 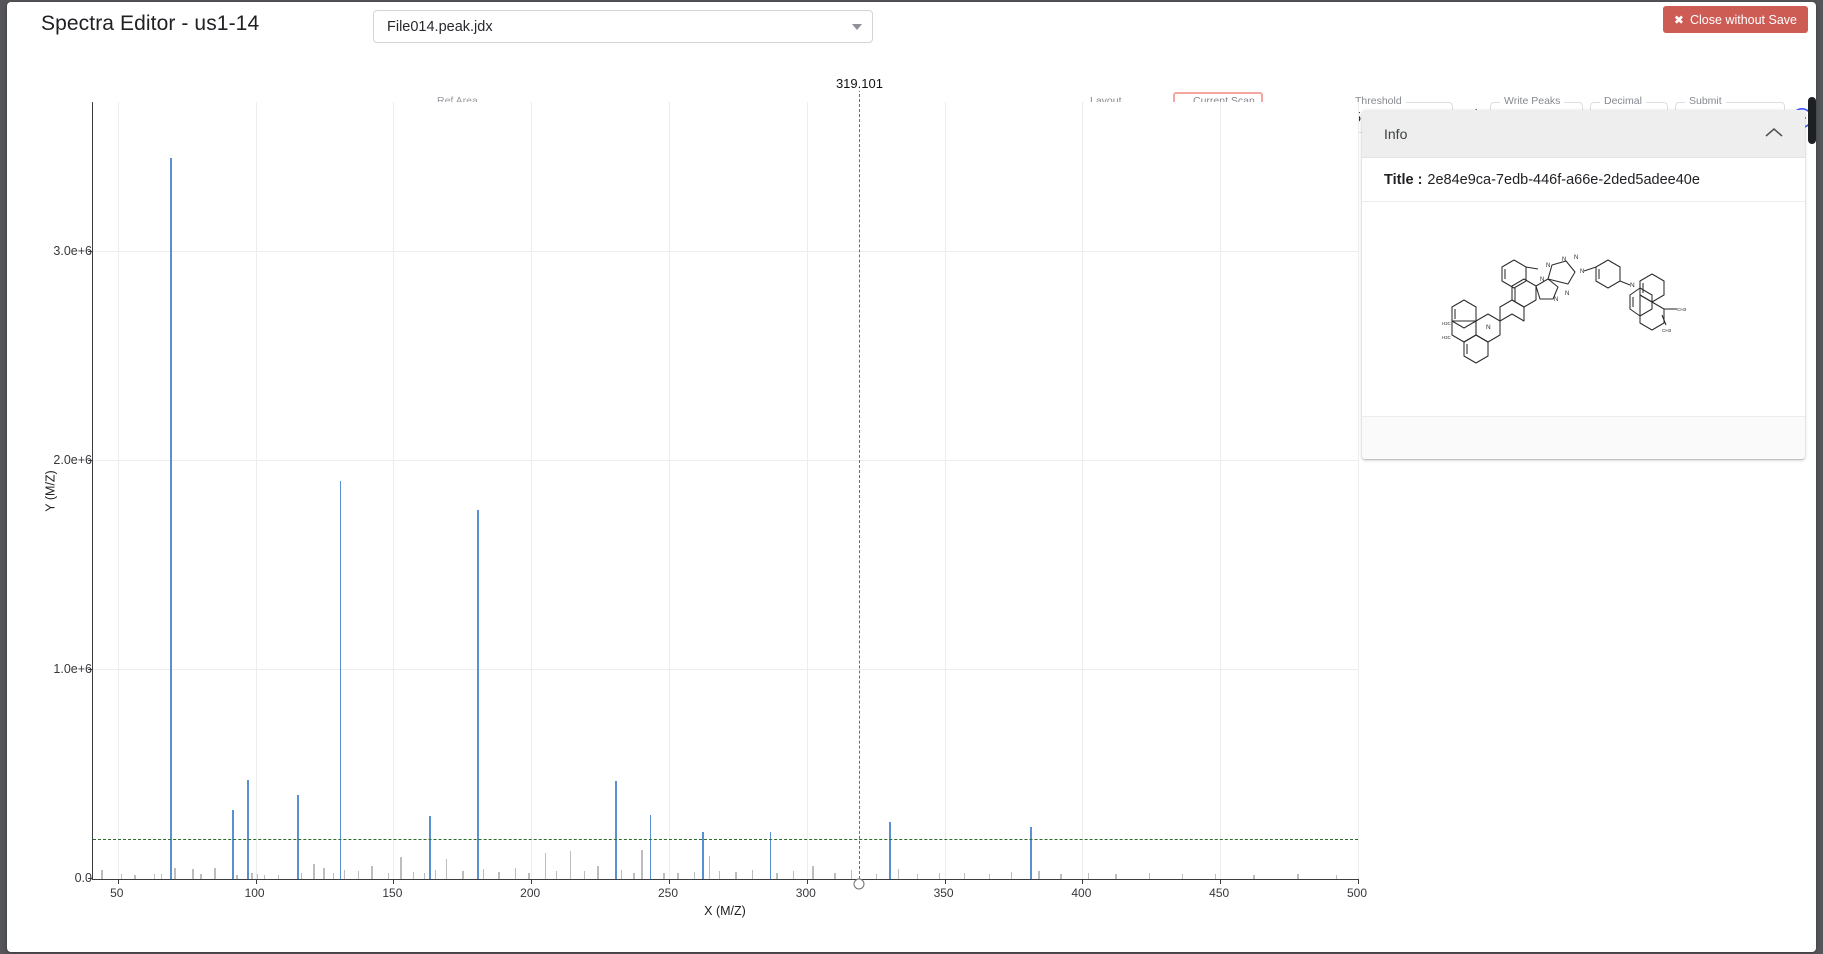 I want to click on y-axis-label: Y (M/Z), so click(x=50, y=491).